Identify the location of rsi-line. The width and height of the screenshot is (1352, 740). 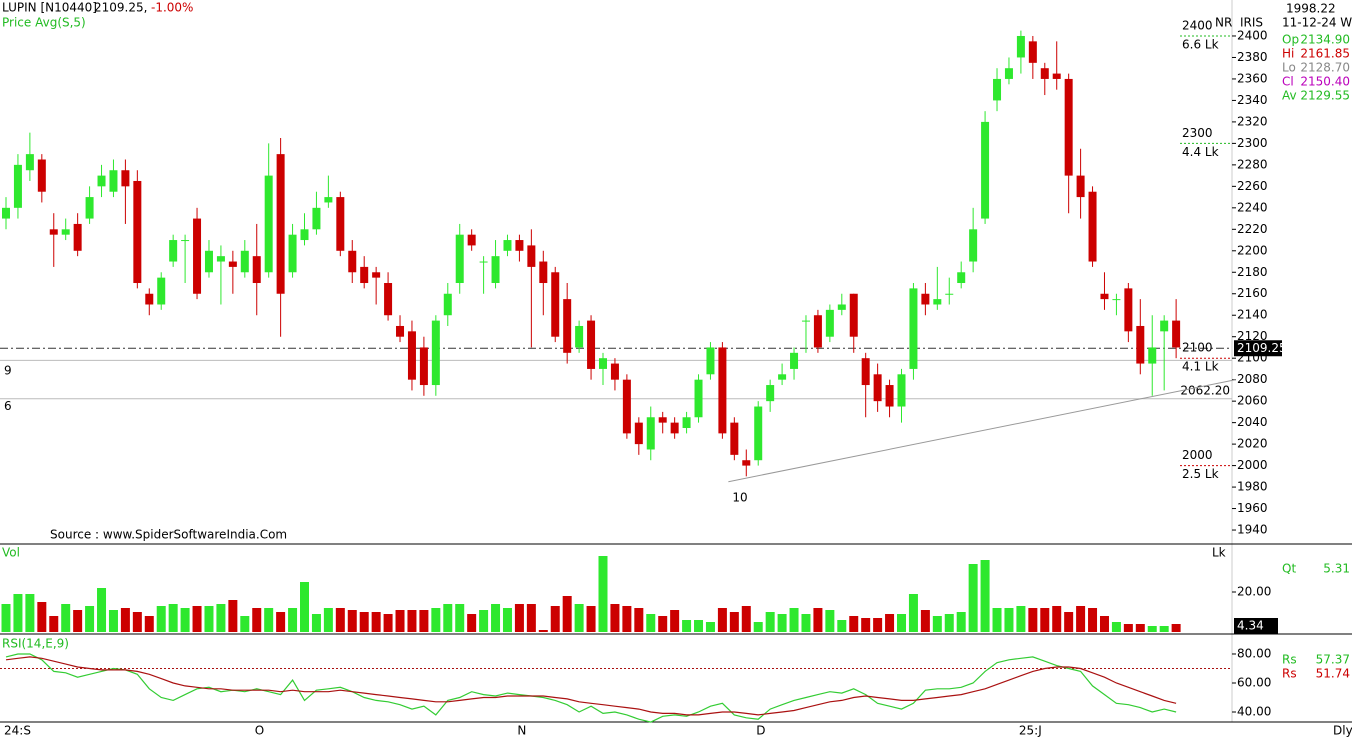
(591, 686).